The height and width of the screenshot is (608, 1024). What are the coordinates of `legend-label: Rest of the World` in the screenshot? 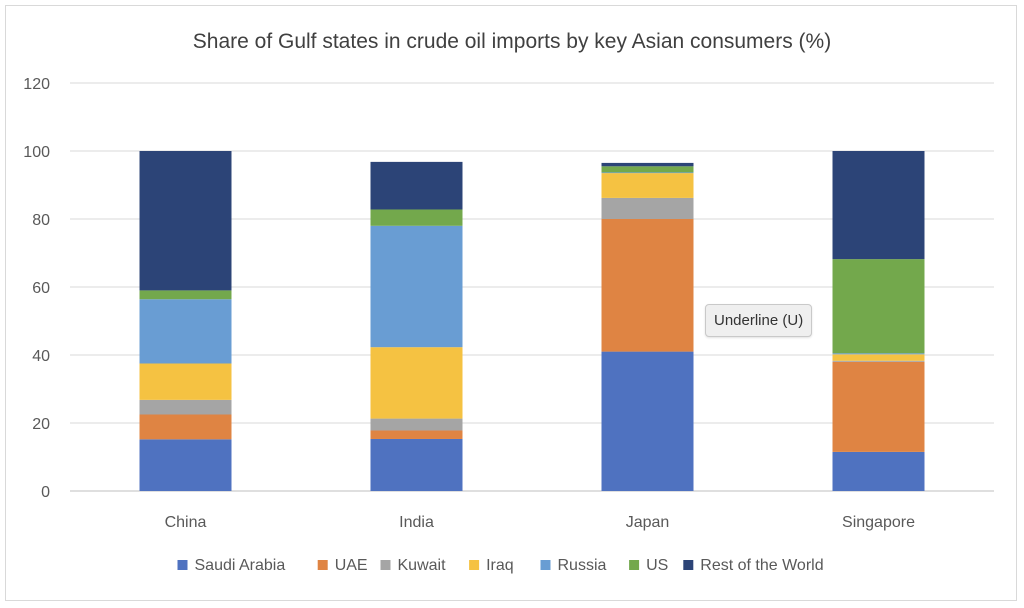 It's located at (761, 565).